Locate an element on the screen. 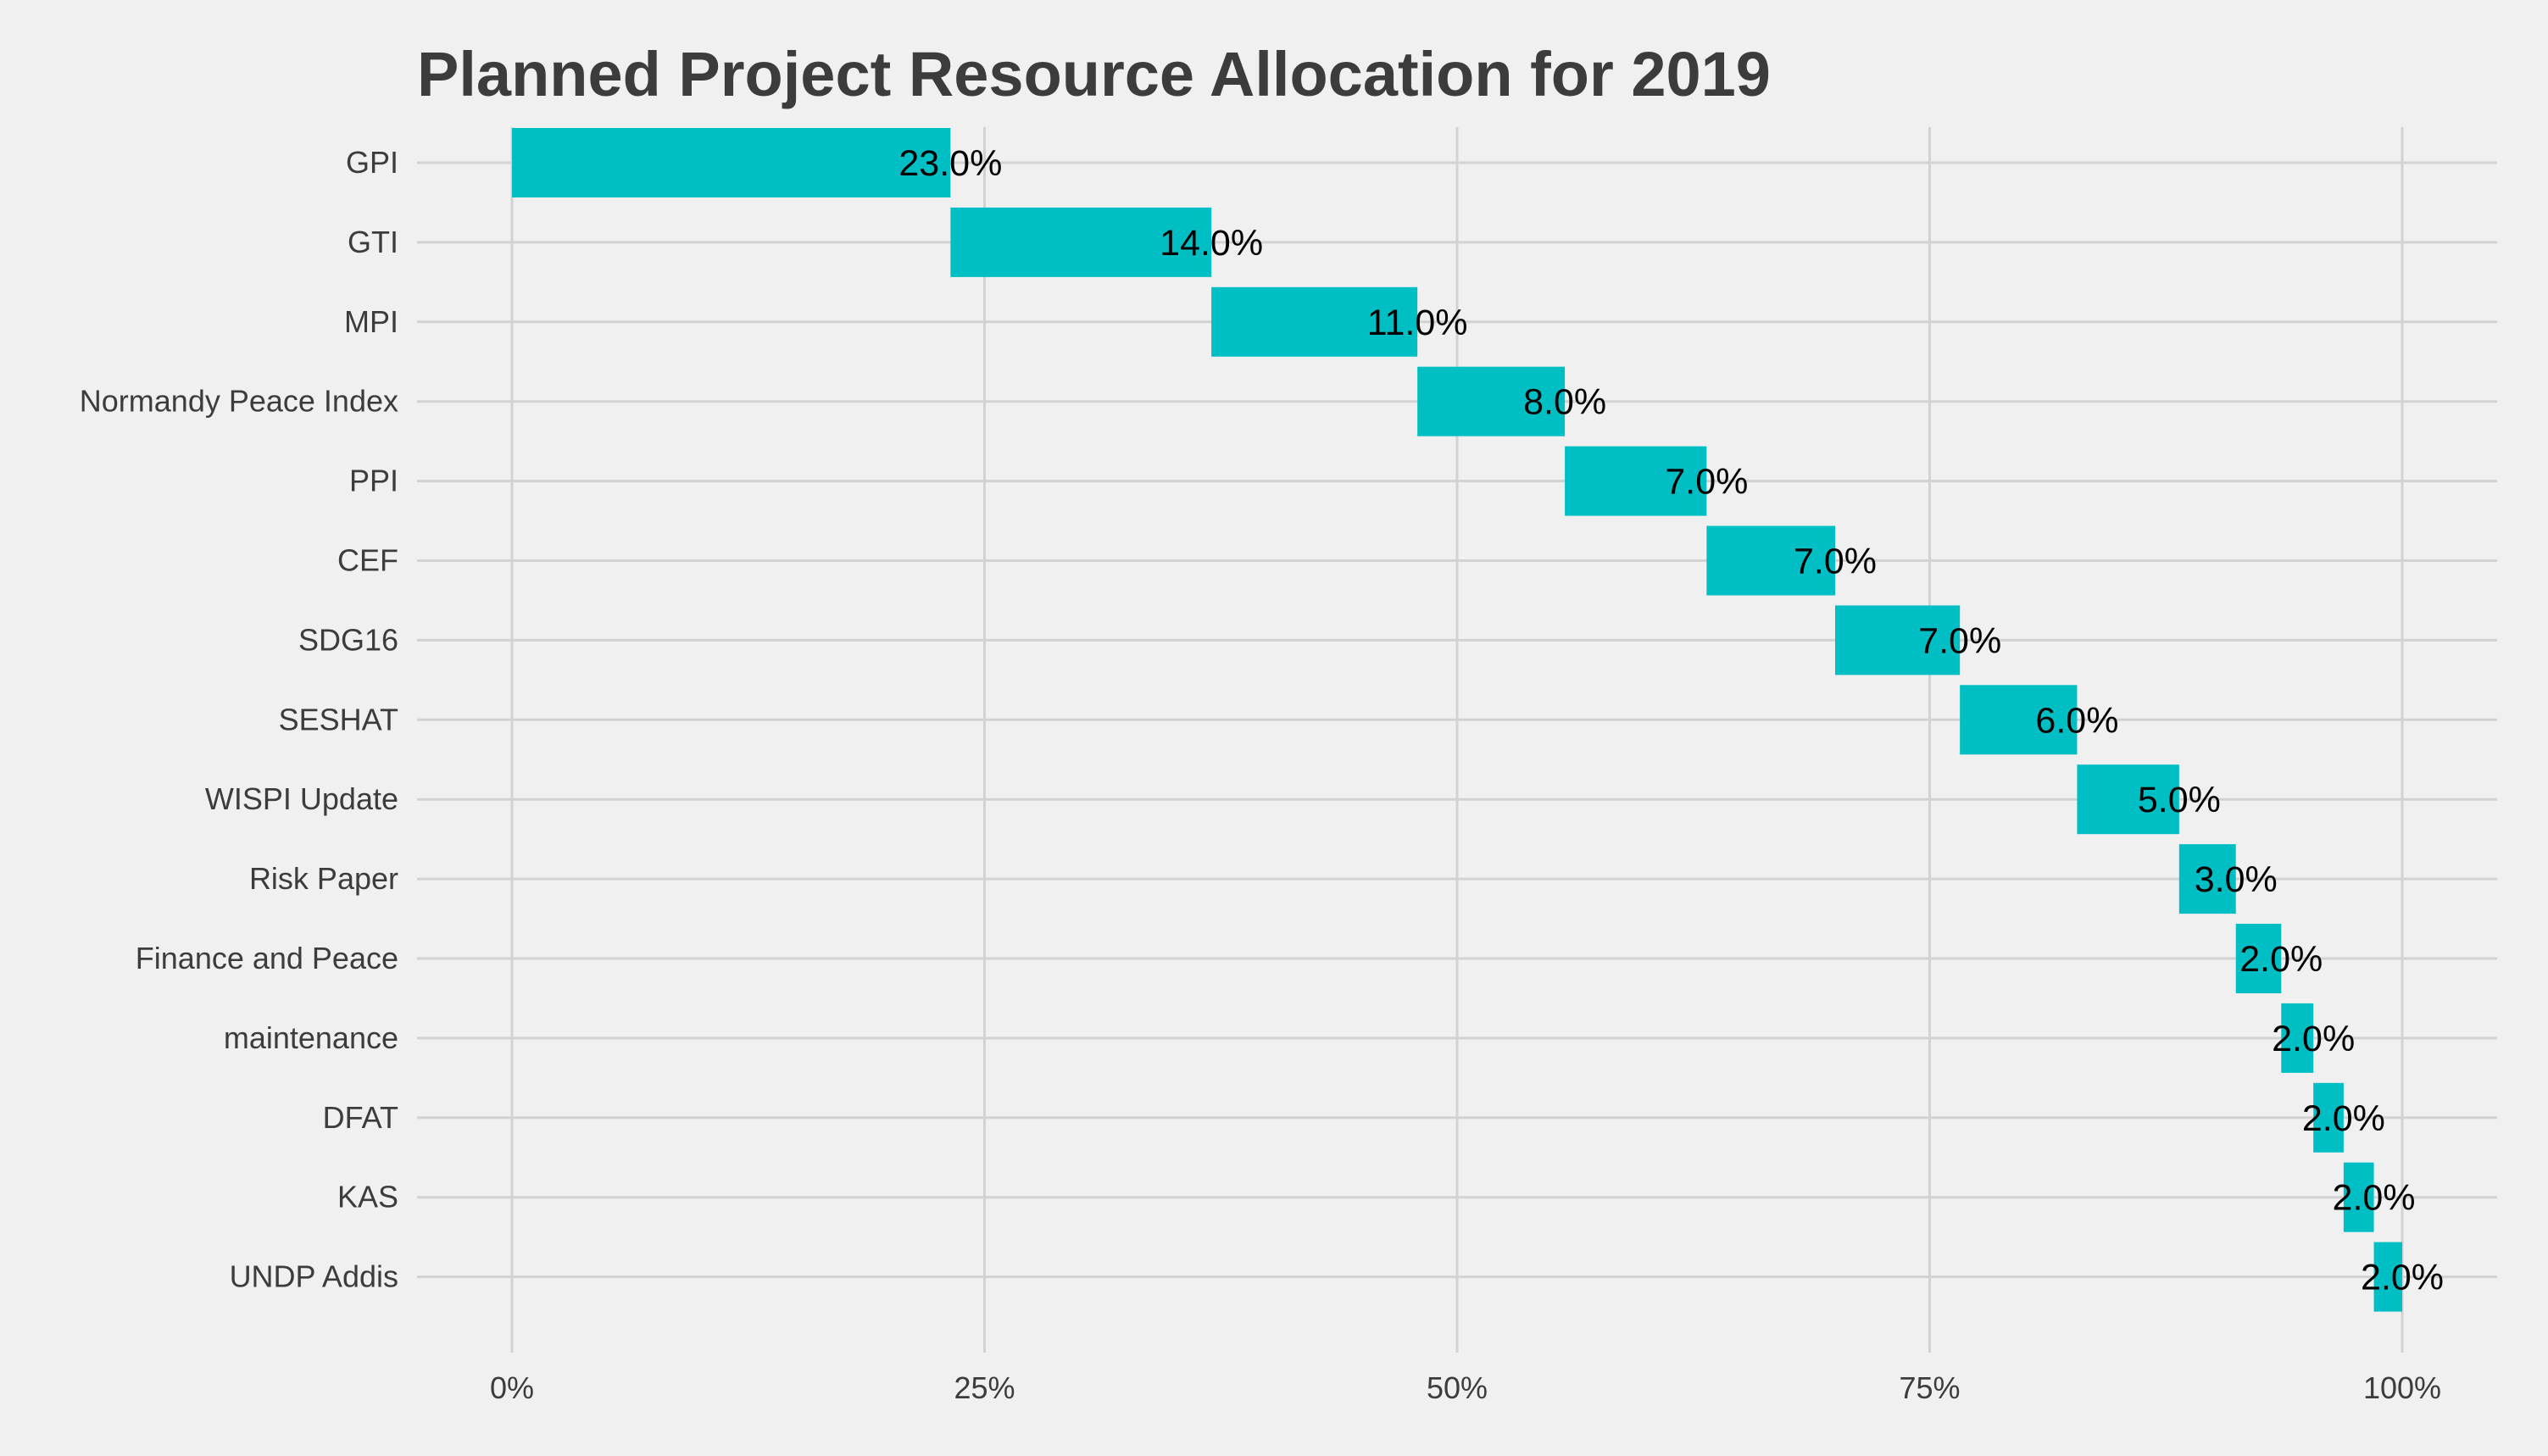  x-tick-label: 75% is located at coordinates (1929, 1387).